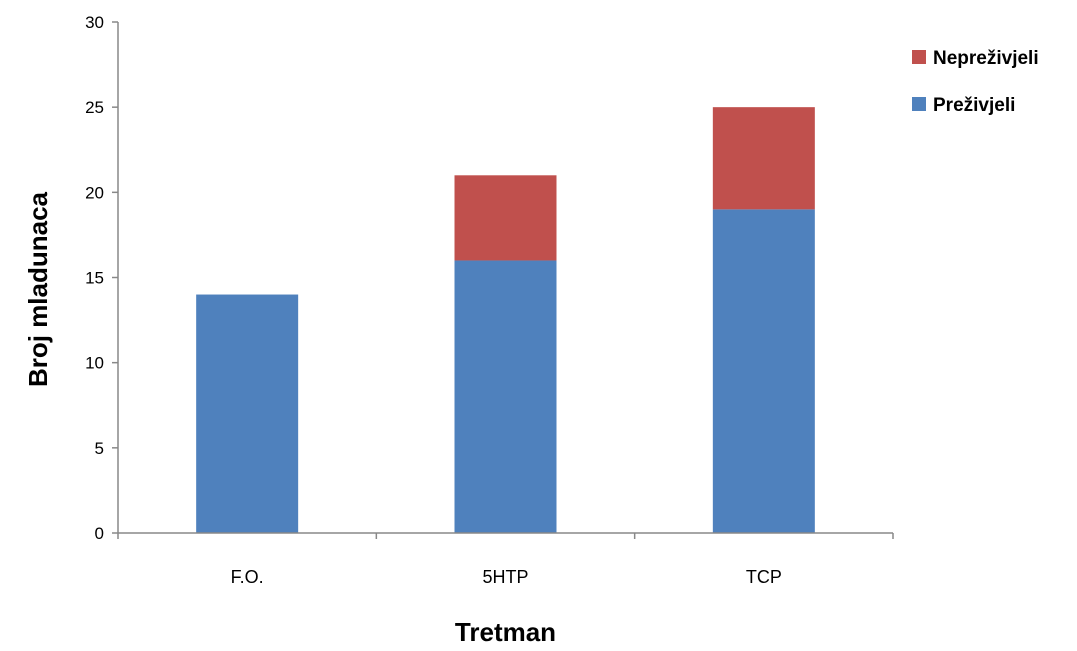 The height and width of the screenshot is (651, 1077). What do you see at coordinates (986, 58) in the screenshot?
I see `legend-label: Nepreživjeli` at bounding box center [986, 58].